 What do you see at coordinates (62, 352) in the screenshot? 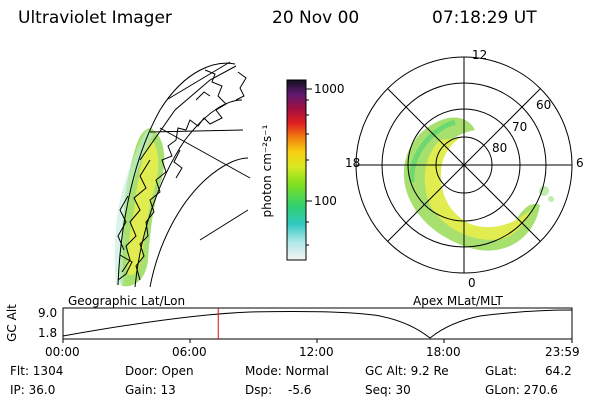
I see `x-tick-0000: 00:00` at bounding box center [62, 352].